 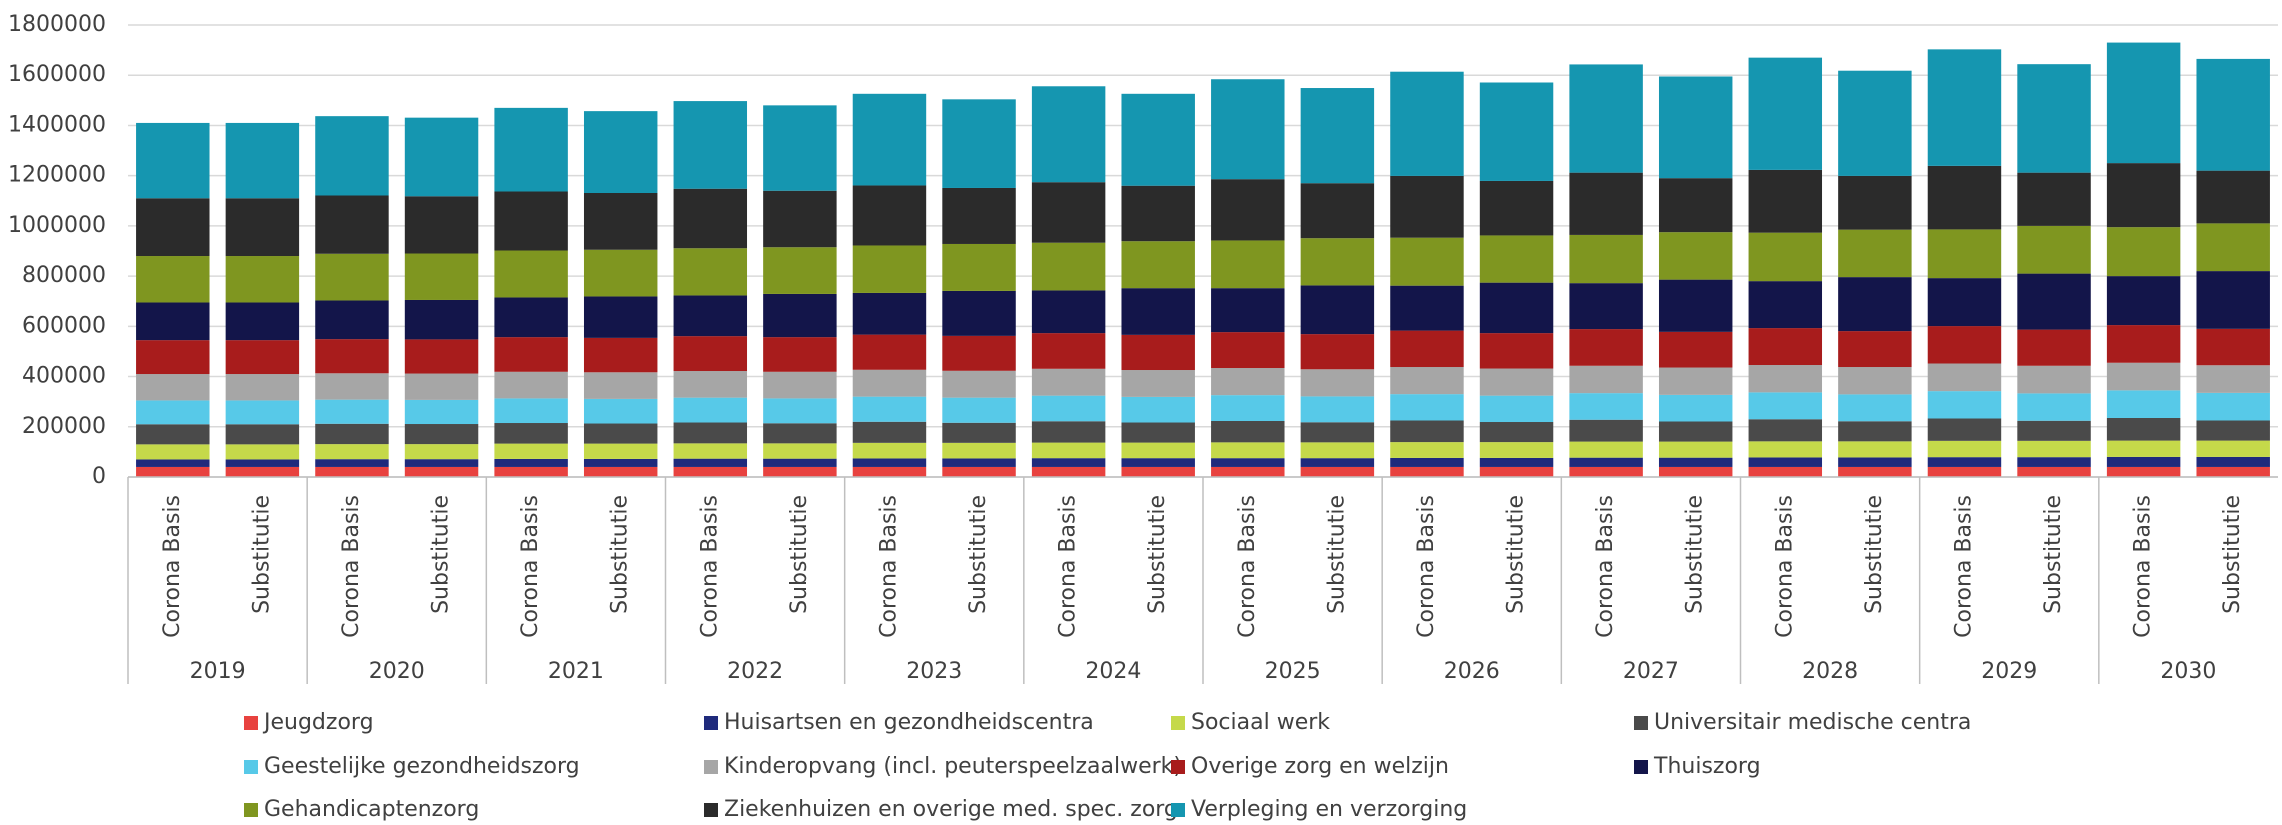 I want to click on group-label: 2025, so click(x=1293, y=671).